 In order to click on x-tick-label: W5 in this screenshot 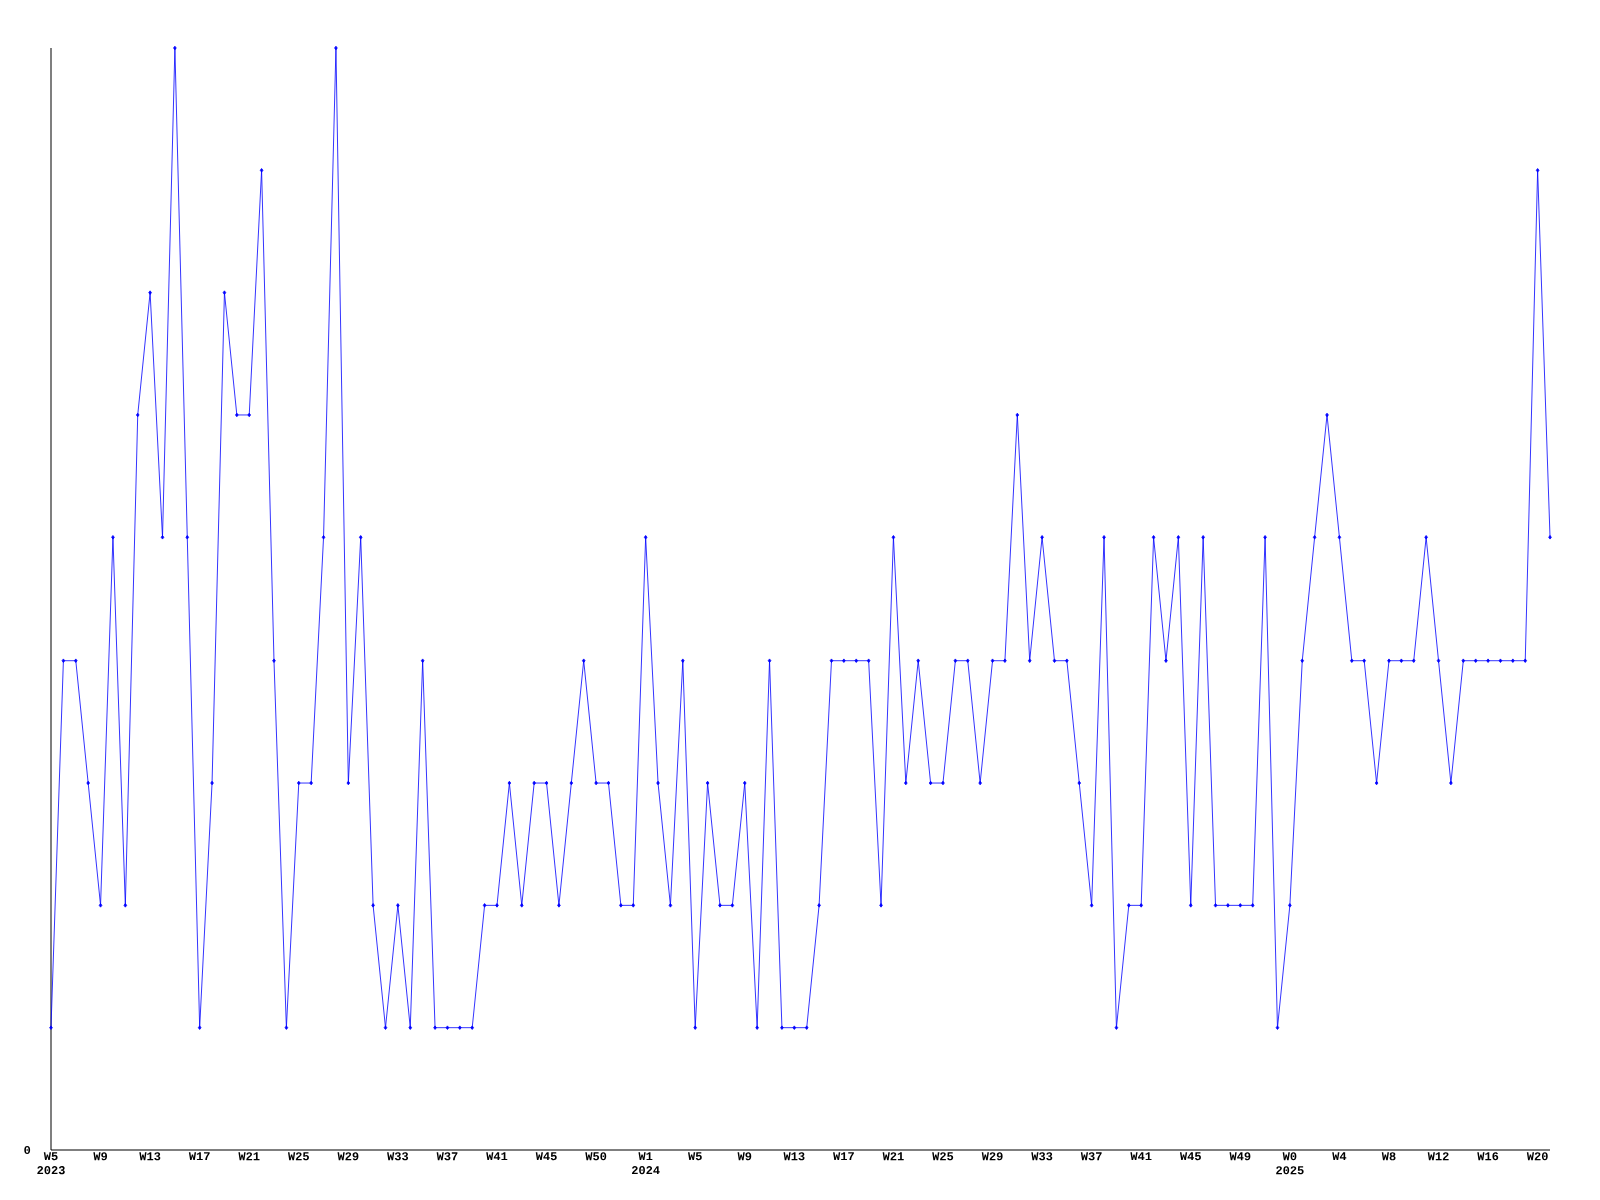, I will do `click(695, 1156)`.